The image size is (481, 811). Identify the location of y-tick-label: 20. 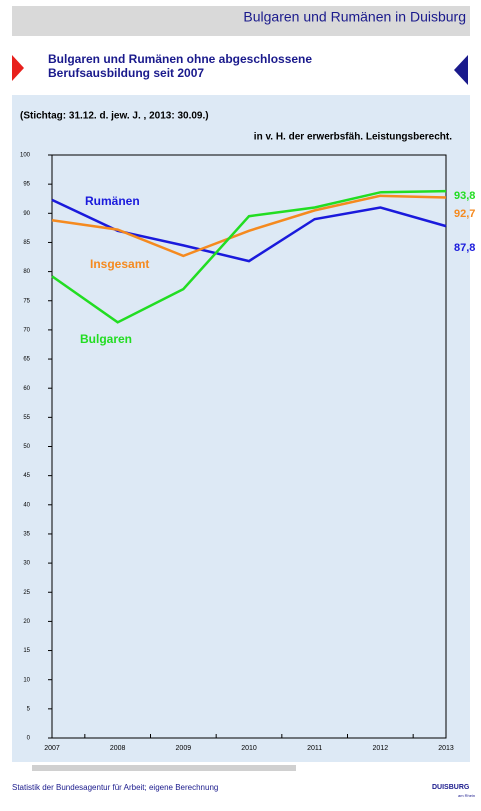
(26, 622).